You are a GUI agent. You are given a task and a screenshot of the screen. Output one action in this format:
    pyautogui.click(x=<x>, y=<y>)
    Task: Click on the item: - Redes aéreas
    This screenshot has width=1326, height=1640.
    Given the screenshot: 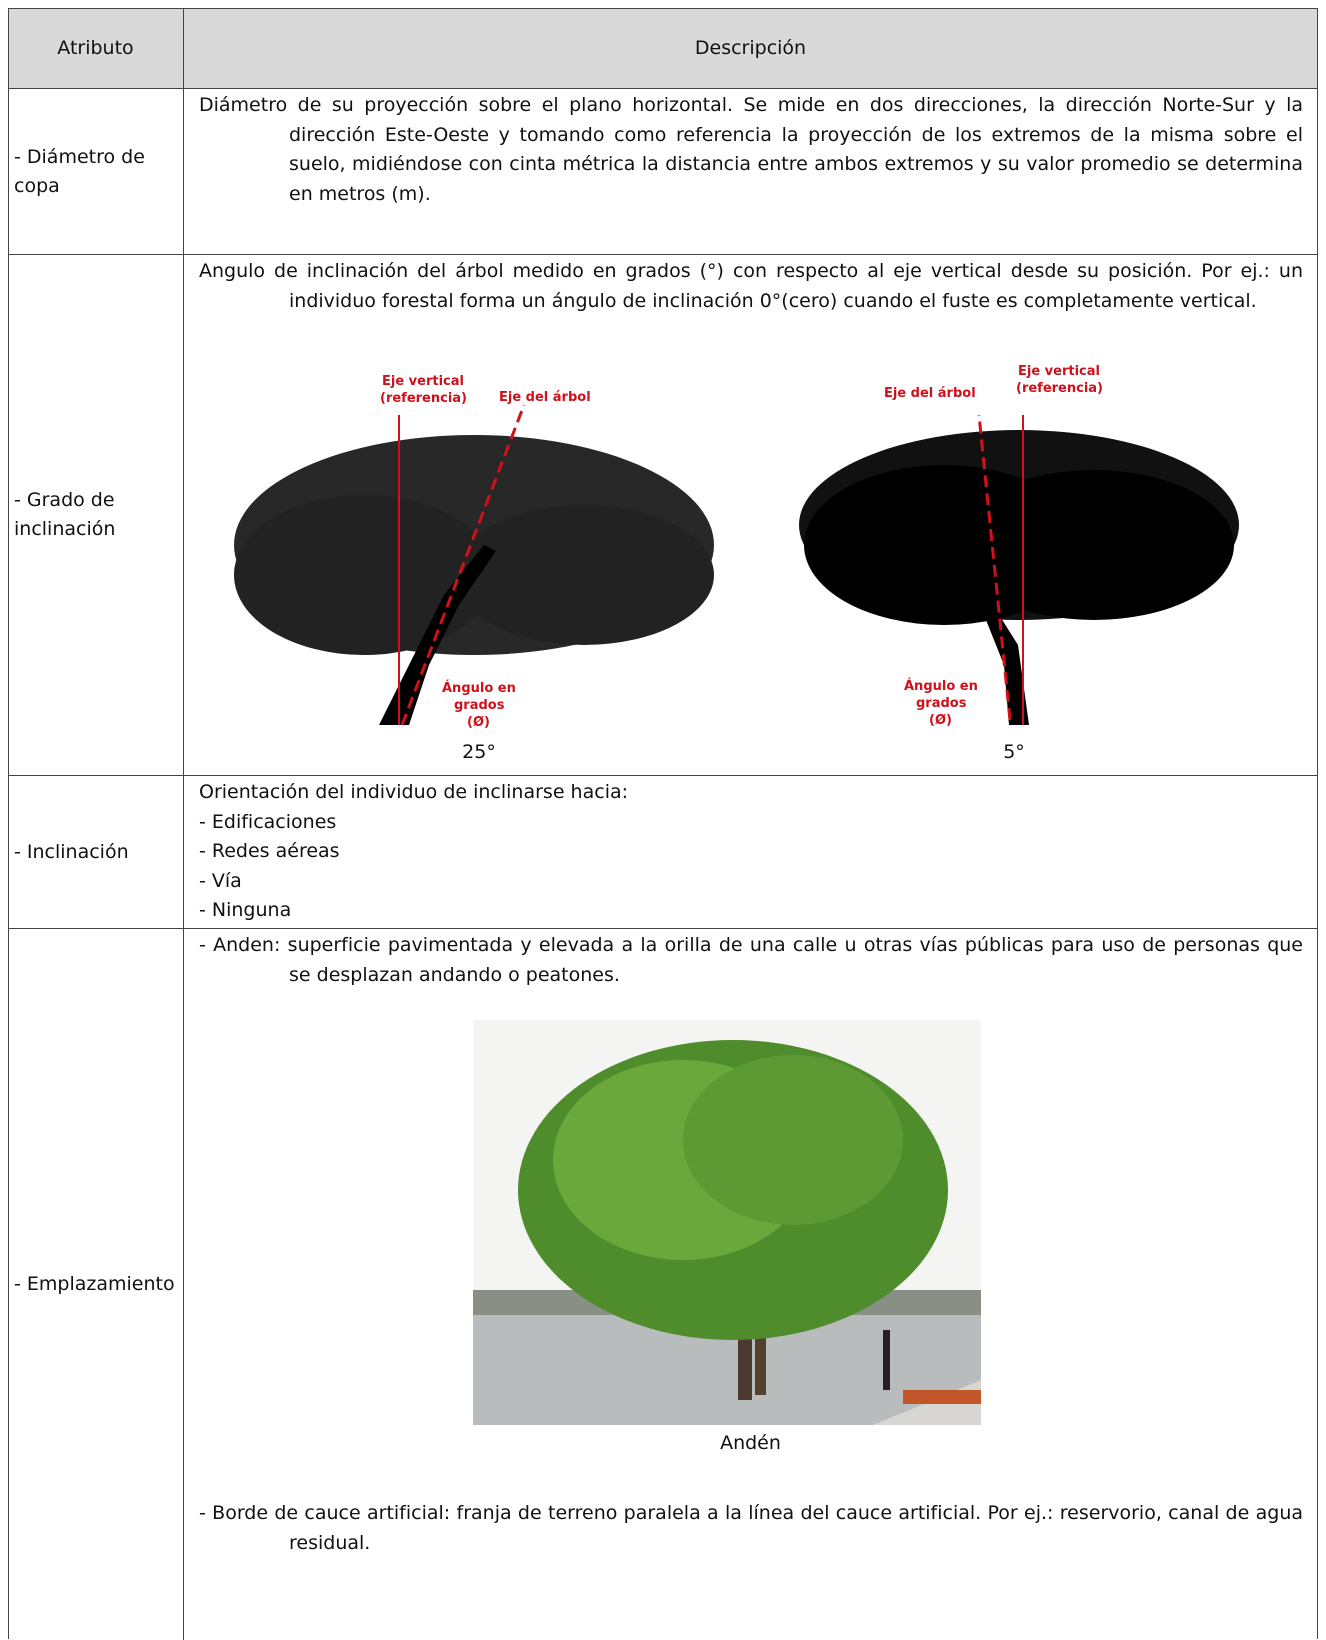 What is the action you would take?
    pyautogui.click(x=269, y=851)
    